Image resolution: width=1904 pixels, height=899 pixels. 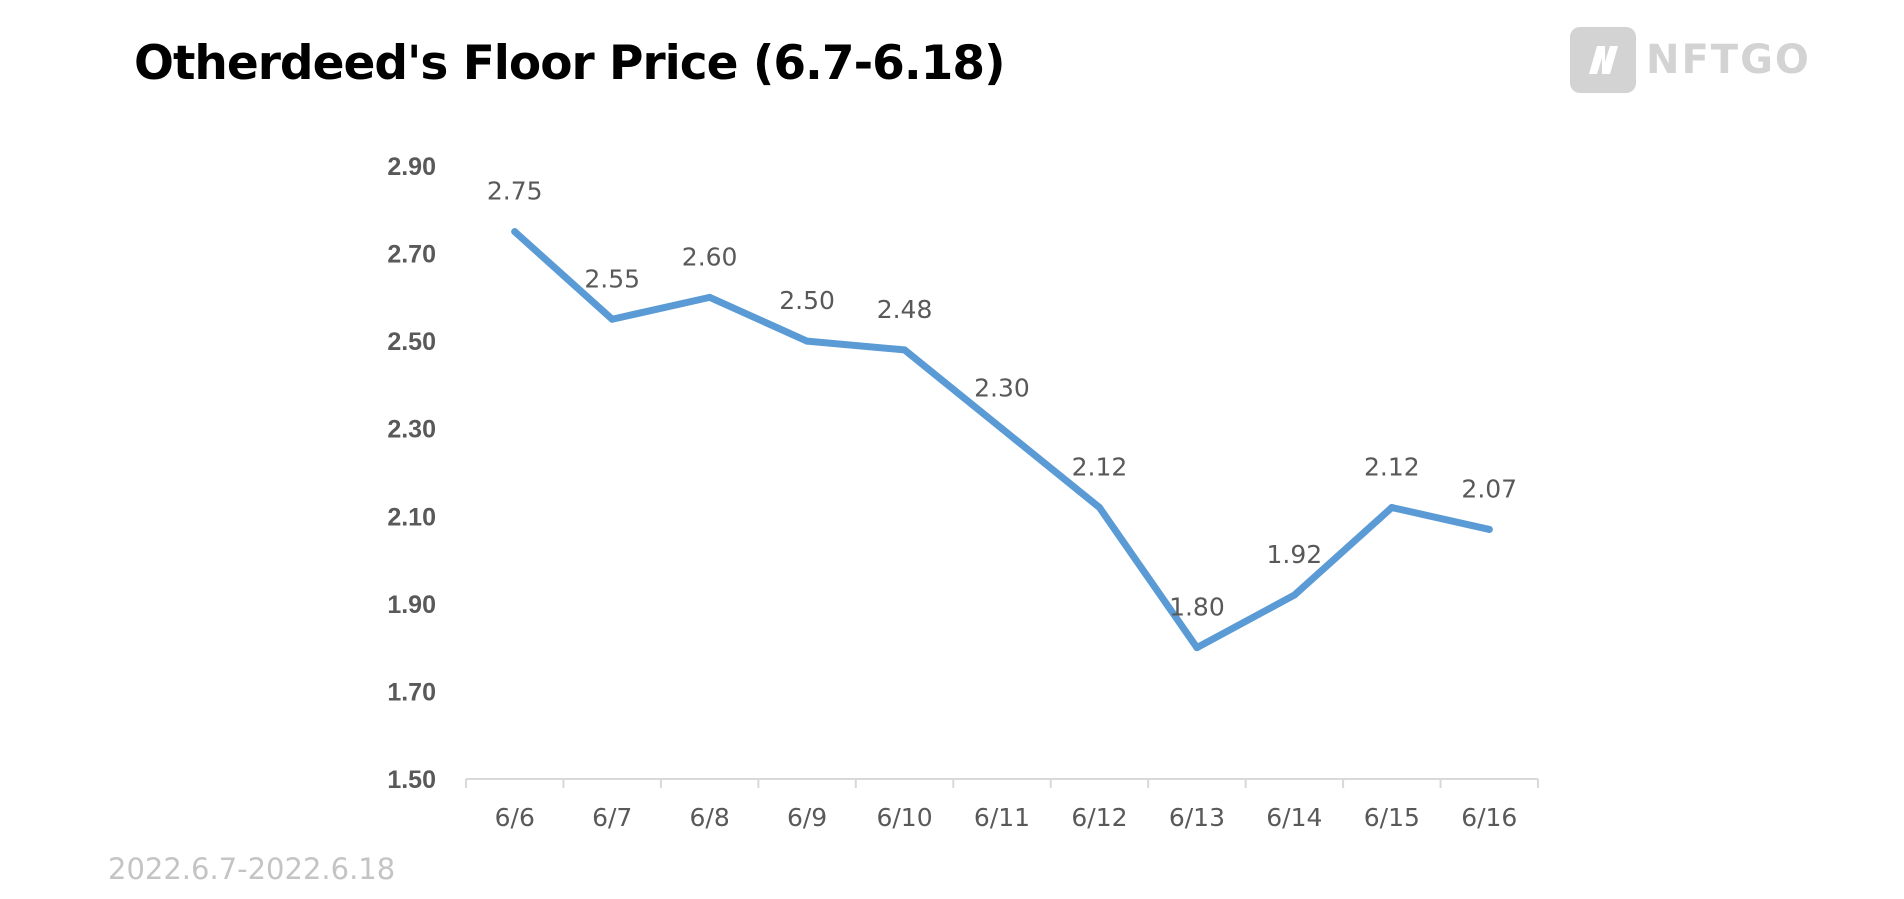 What do you see at coordinates (252, 869) in the screenshot?
I see `date-range-caption: 2022.6.7-2022.6.18` at bounding box center [252, 869].